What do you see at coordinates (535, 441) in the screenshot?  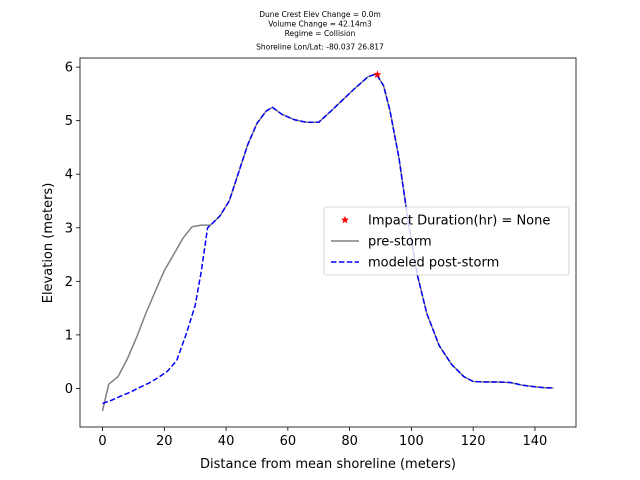 I see `x-tick-label: 140` at bounding box center [535, 441].